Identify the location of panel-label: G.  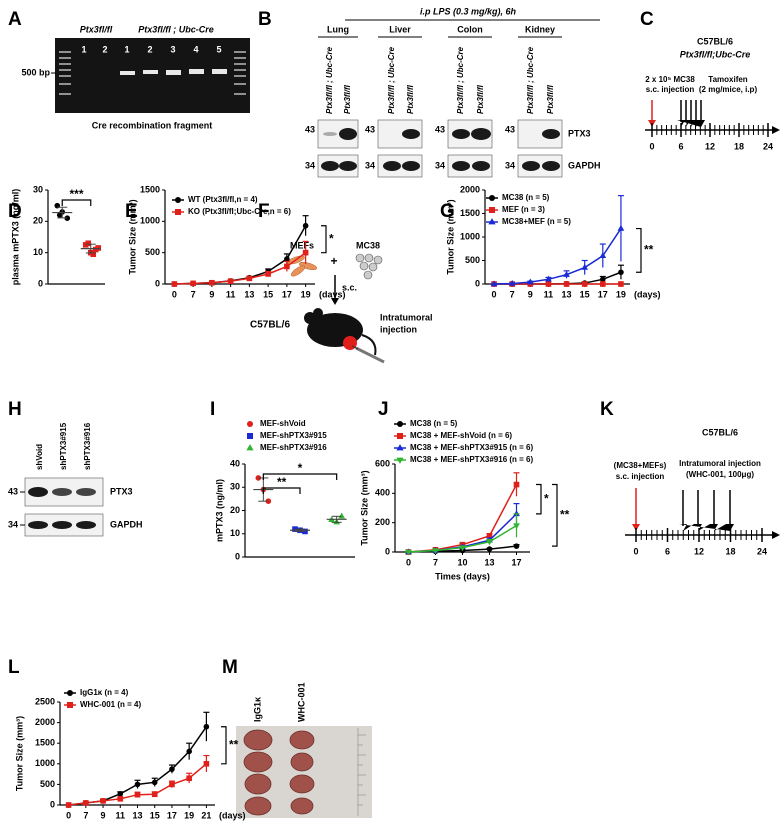
(447, 211).